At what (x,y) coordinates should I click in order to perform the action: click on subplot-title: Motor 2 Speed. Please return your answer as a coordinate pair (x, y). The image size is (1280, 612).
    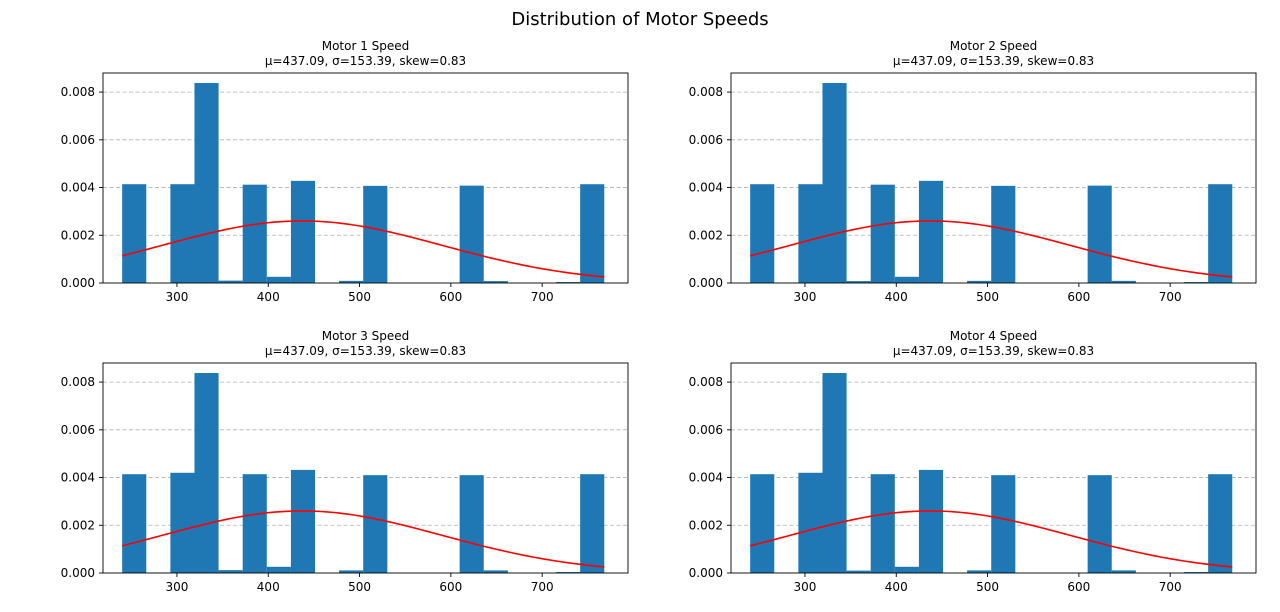
    Looking at the image, I should click on (994, 46).